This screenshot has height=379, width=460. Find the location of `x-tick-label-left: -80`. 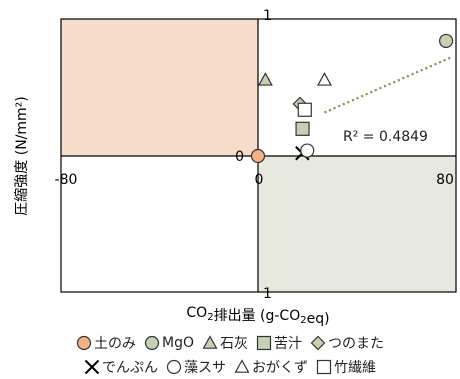

x-tick-label-left: -80 is located at coordinates (66, 180).